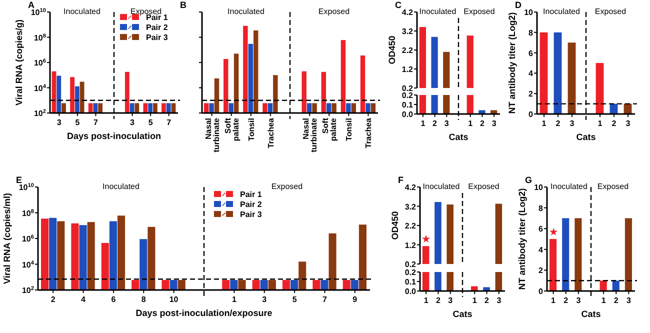 The image size is (650, 333). What do you see at coordinates (31, 5) in the screenshot?
I see `chart-title: A` at bounding box center [31, 5].